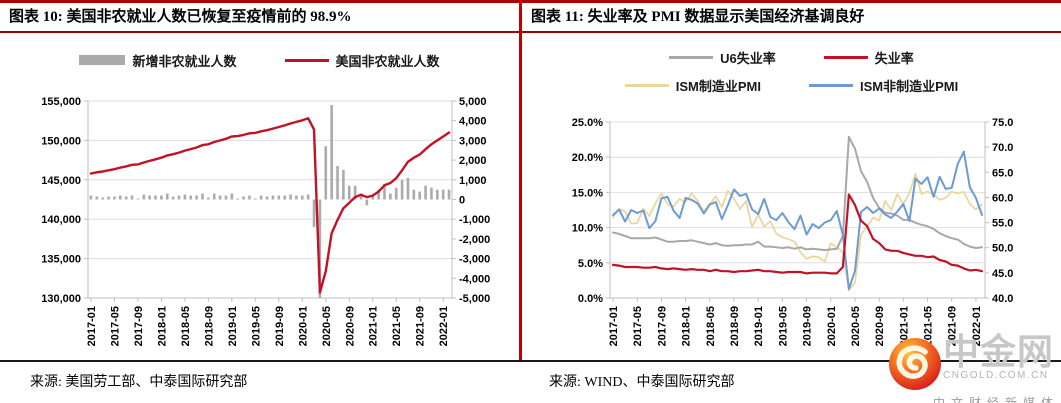 Image resolution: width=1061 pixels, height=403 pixels. I want to click on legend-item: 美国非农就业人数, so click(362, 60).